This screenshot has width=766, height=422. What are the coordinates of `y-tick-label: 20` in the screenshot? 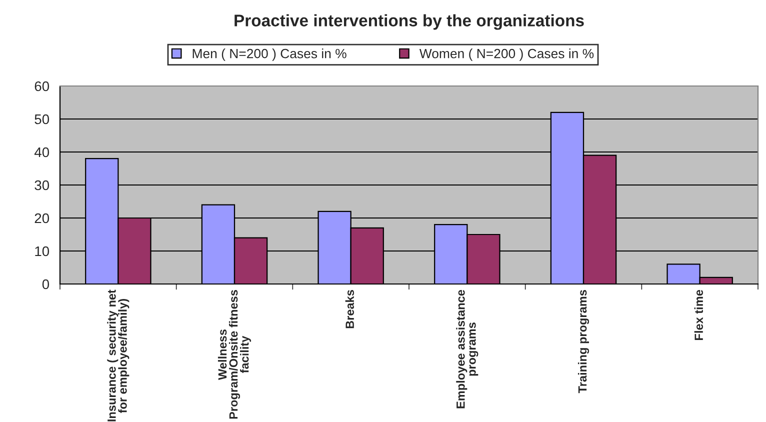 It's located at (42, 218).